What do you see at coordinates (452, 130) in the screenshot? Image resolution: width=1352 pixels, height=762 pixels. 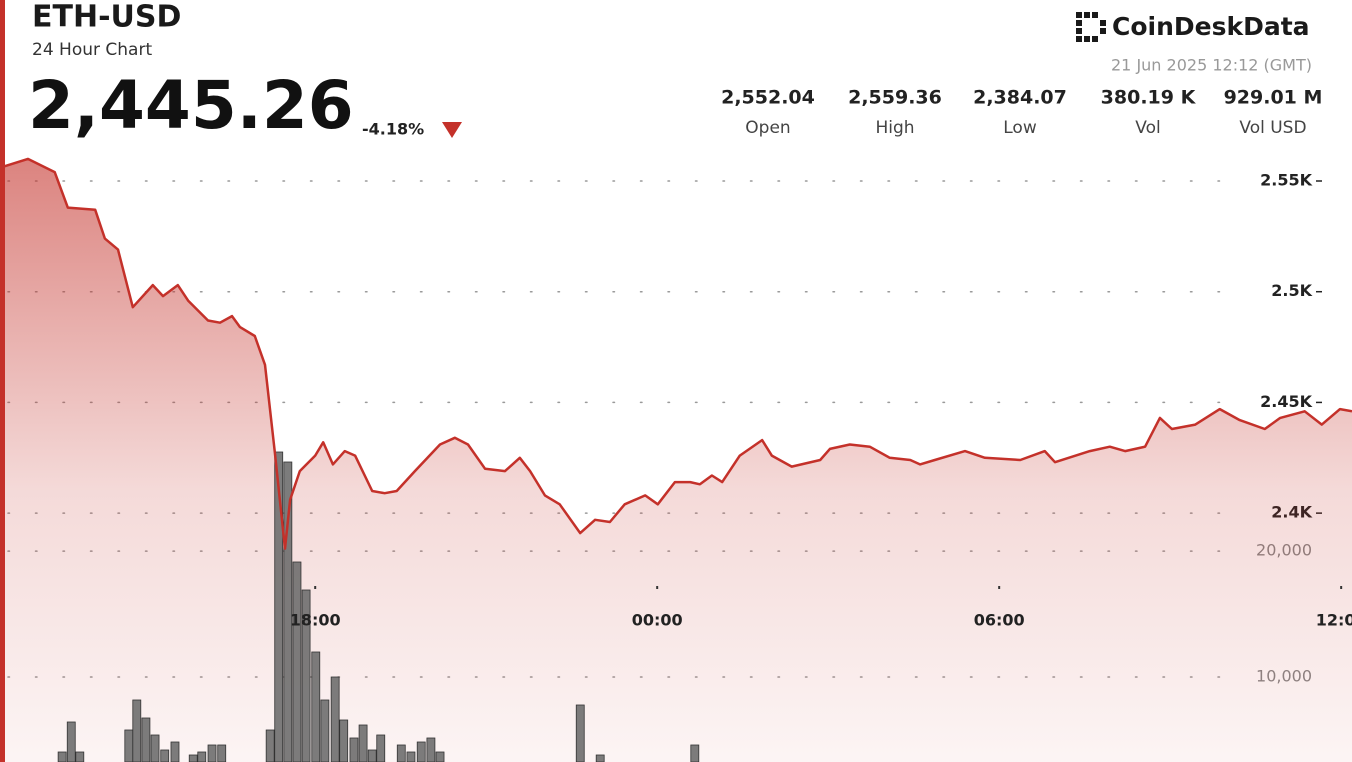 I see `down-arrow` at bounding box center [452, 130].